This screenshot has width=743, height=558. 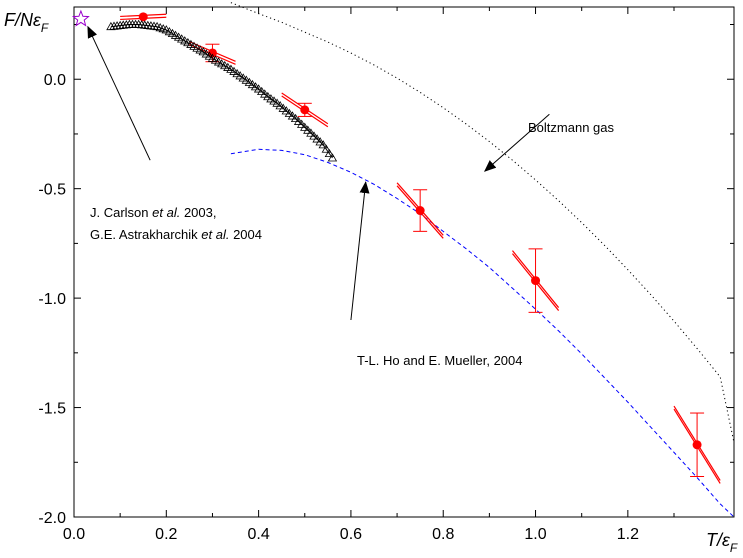 What do you see at coordinates (258, 534) in the screenshot?
I see `x-tick-label: 0.4` at bounding box center [258, 534].